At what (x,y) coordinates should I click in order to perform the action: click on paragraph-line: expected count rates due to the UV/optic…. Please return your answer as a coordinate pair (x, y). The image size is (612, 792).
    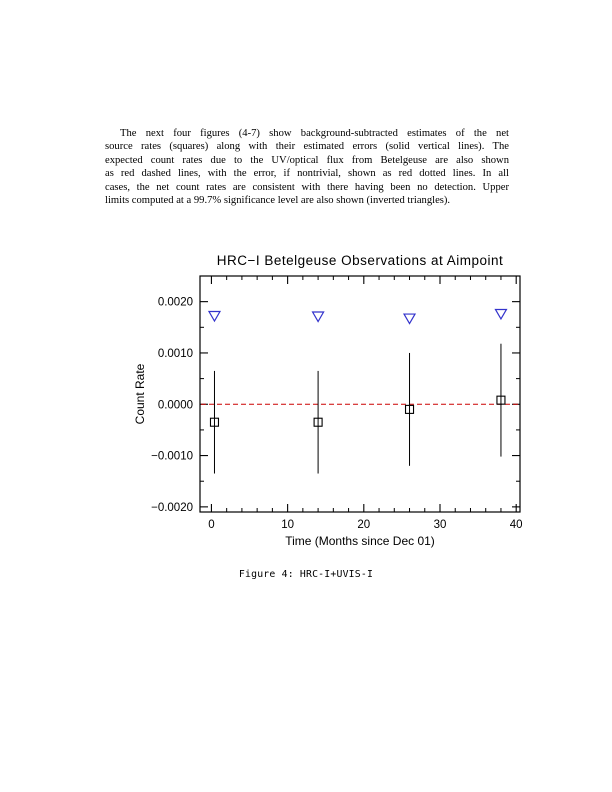
    Looking at the image, I should click on (307, 160).